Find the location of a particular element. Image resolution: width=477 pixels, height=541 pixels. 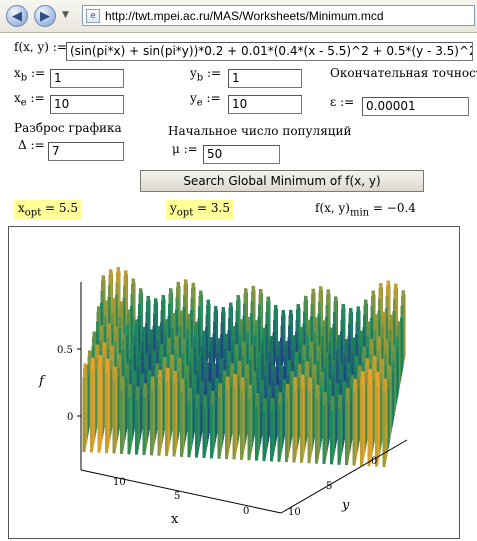

x-tick-label: 10 is located at coordinates (119, 482).